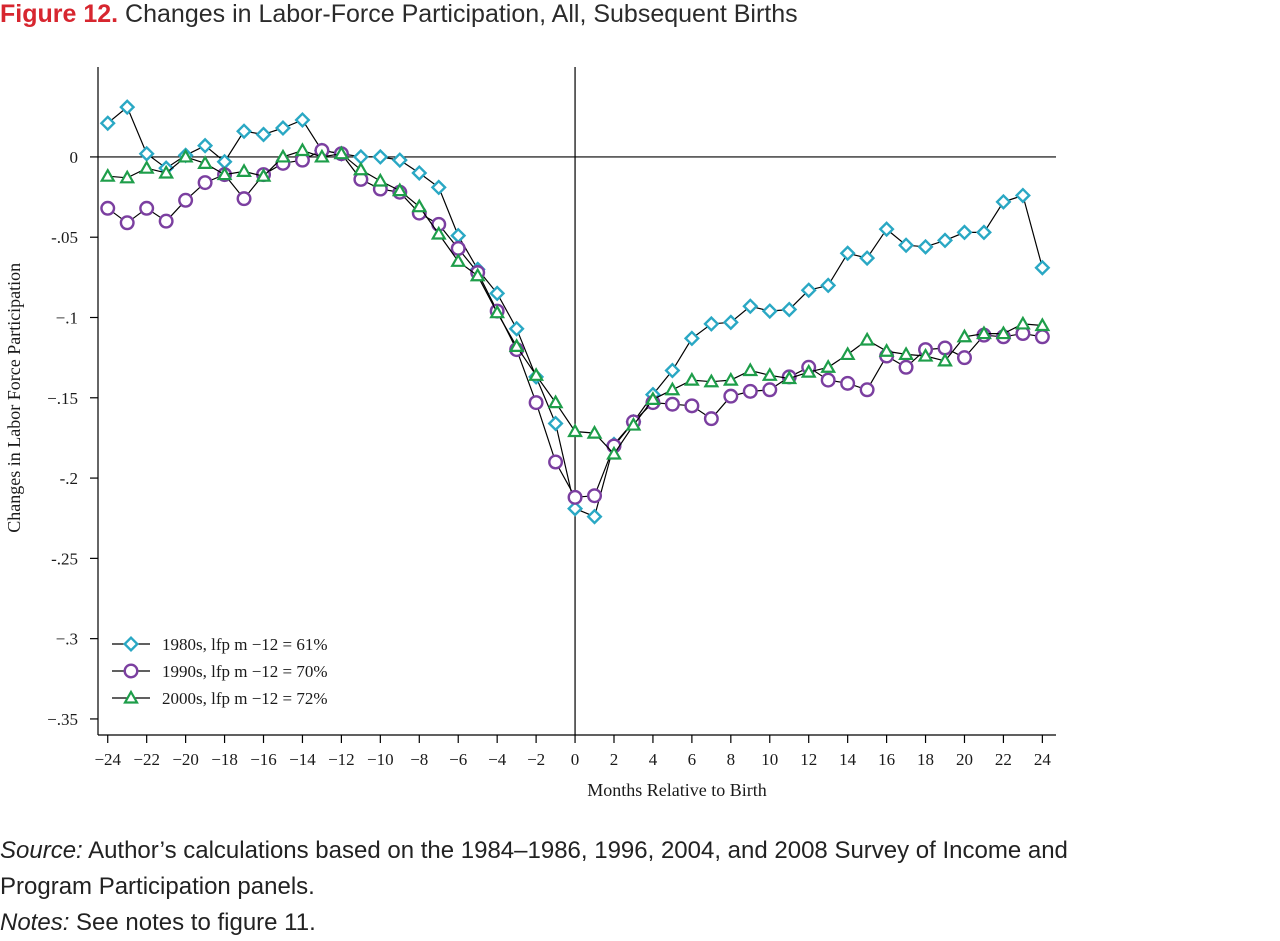 The height and width of the screenshot is (941, 1280). Describe the element at coordinates (64, 558) in the screenshot. I see `y-tick-label: -.25` at that location.